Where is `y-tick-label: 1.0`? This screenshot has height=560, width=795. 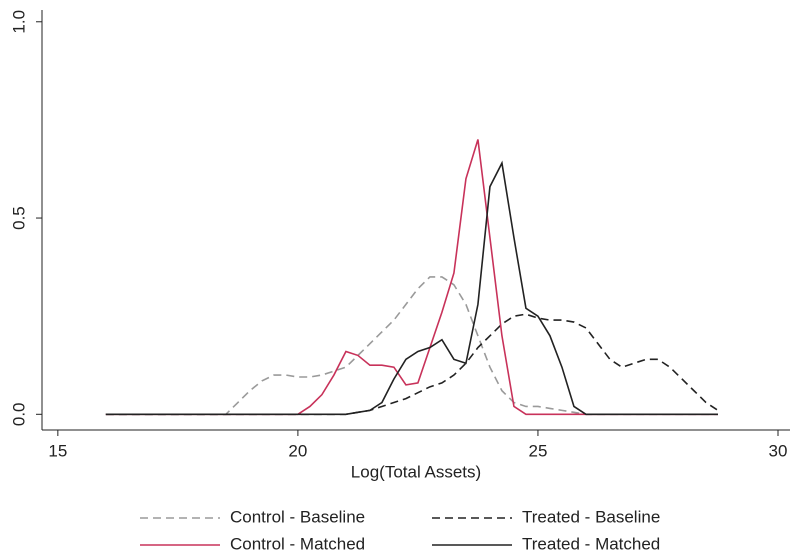 y-tick-label: 1.0 is located at coordinates (18, 22).